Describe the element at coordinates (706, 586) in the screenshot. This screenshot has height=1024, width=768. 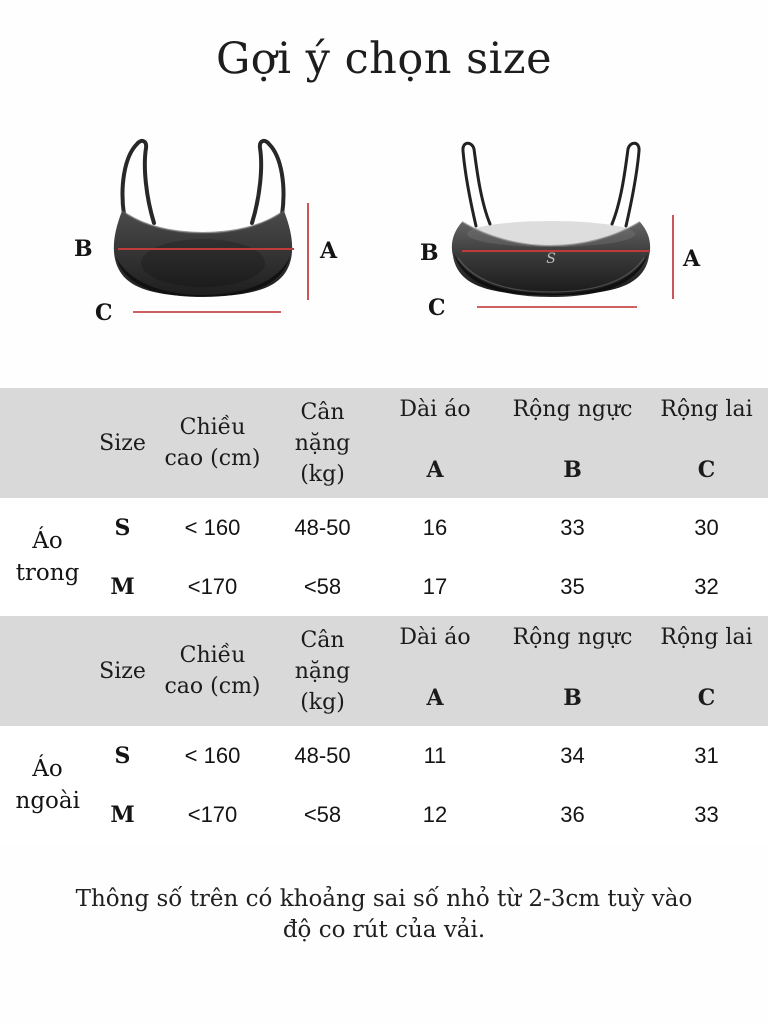
I see `cell-hem: 32` at that location.